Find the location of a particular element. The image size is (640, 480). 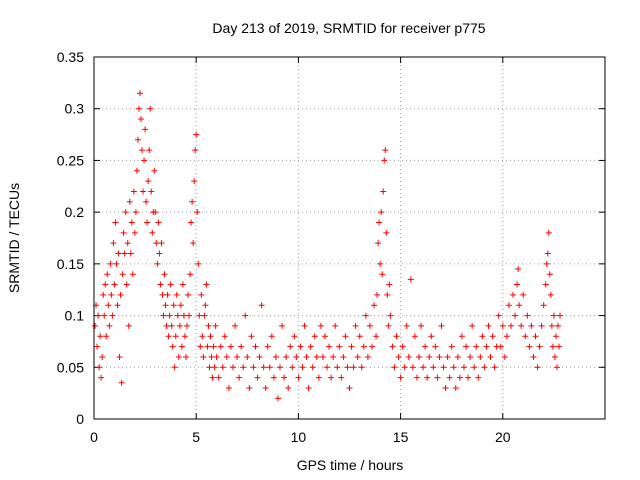

x-tick-label: 0 is located at coordinates (94, 437).